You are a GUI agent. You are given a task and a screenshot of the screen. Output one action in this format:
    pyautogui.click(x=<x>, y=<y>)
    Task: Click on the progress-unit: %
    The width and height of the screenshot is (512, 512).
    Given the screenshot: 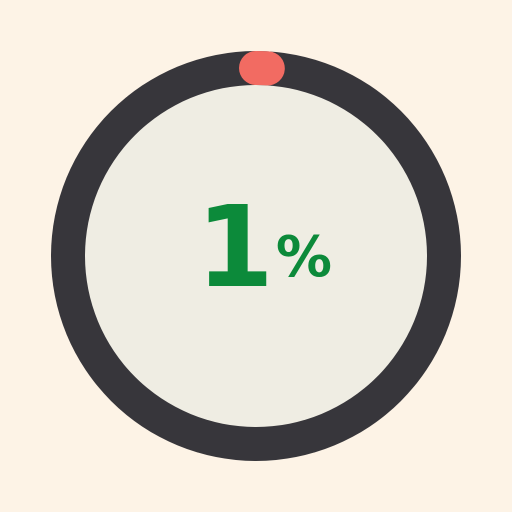 What is the action you would take?
    pyautogui.click(x=304, y=257)
    